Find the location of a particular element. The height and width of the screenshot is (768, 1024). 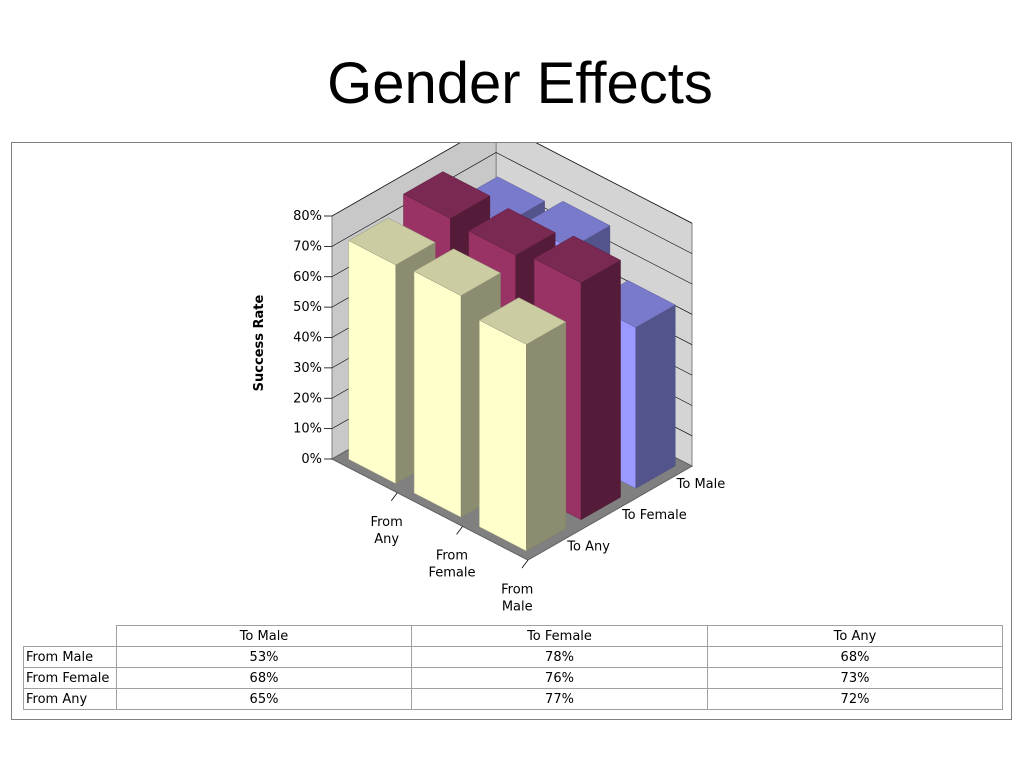

y-tick-label: 40% is located at coordinates (307, 338).